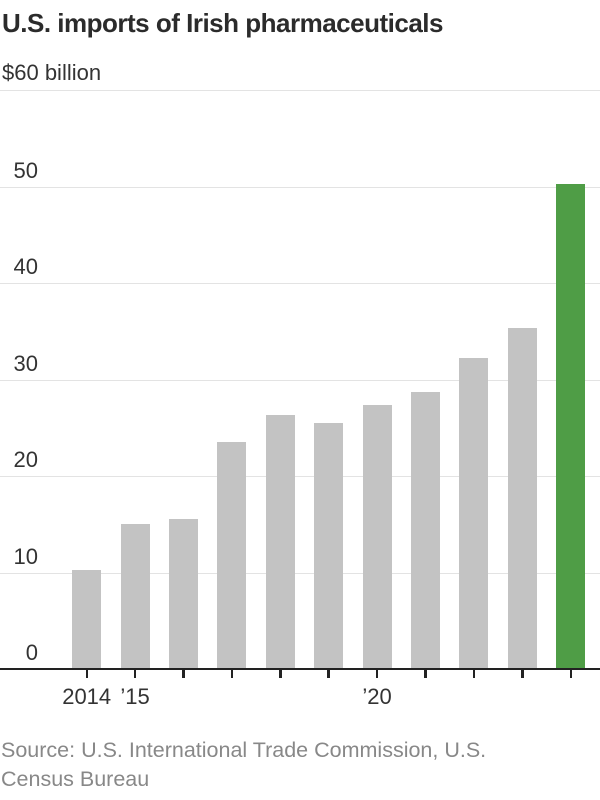 This screenshot has width=600, height=800. What do you see at coordinates (25, 459) in the screenshot?
I see `y-axis-label-20: 20` at bounding box center [25, 459].